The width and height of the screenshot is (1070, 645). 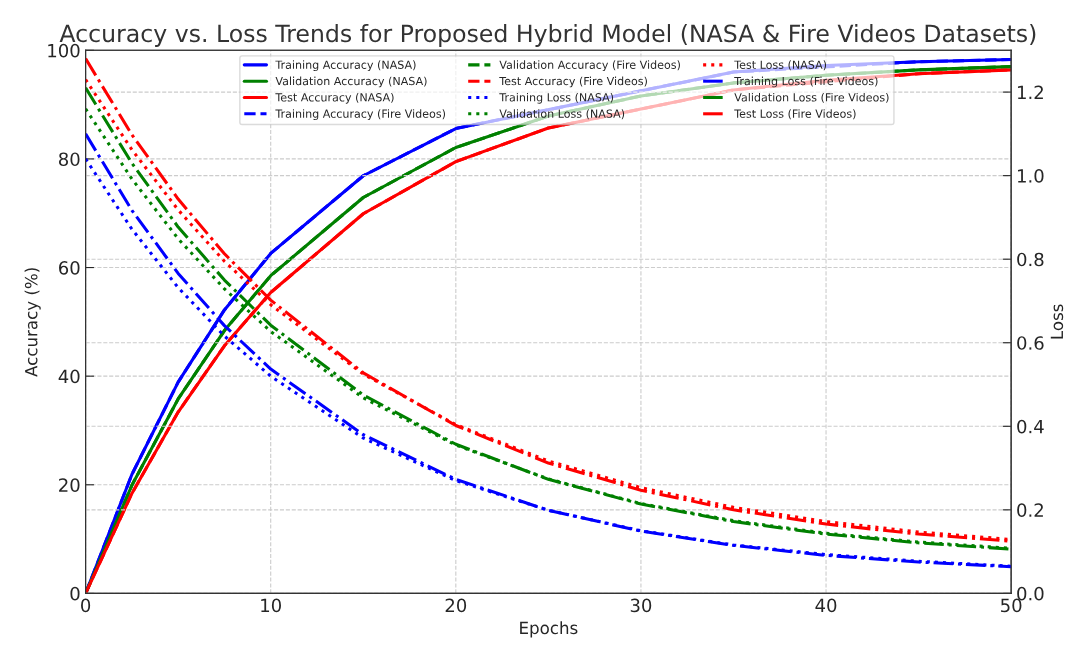 What do you see at coordinates (826, 605) in the screenshot?
I see `x-tick-label: 40` at bounding box center [826, 605].